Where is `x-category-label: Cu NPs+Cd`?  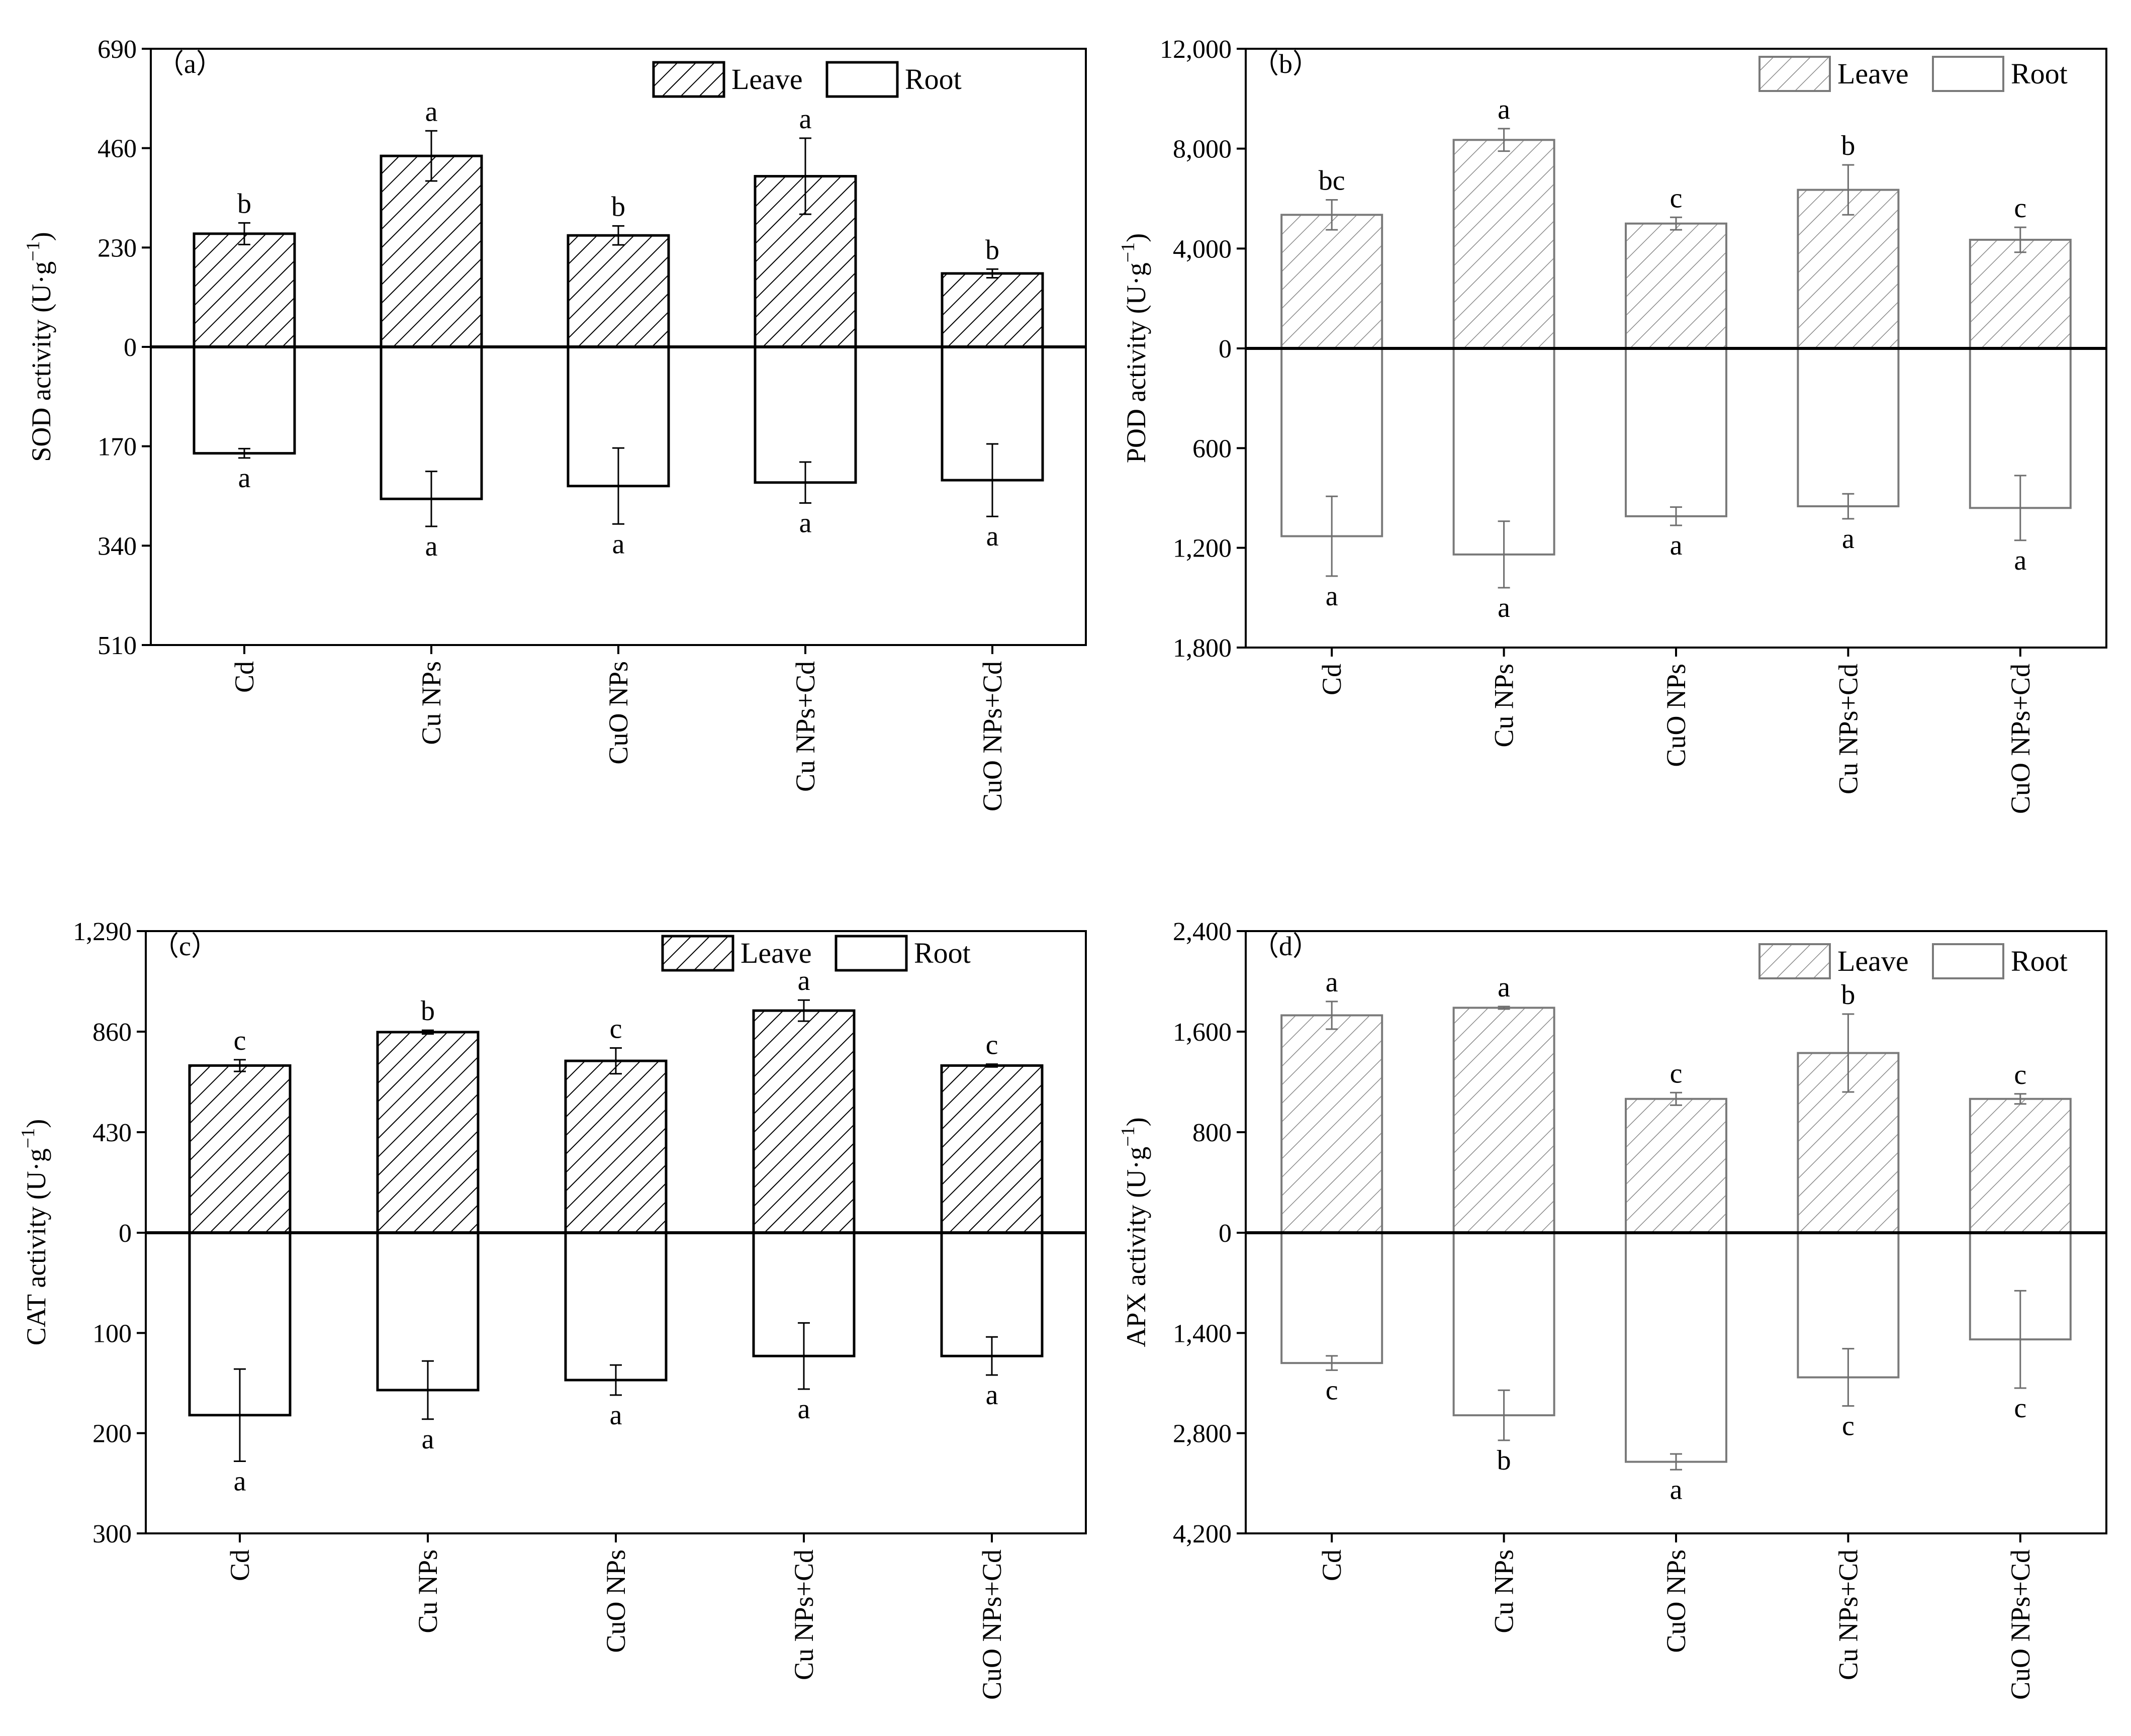 x-category-label: Cu NPs+Cd is located at coordinates (805, 727).